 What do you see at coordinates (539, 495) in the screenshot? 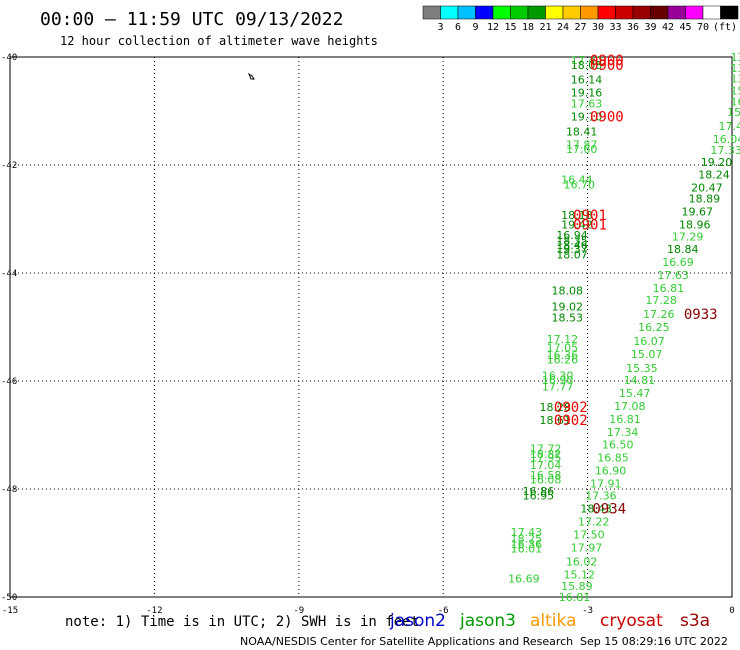
I see `wave-height-point: 16.95` at bounding box center [539, 495].